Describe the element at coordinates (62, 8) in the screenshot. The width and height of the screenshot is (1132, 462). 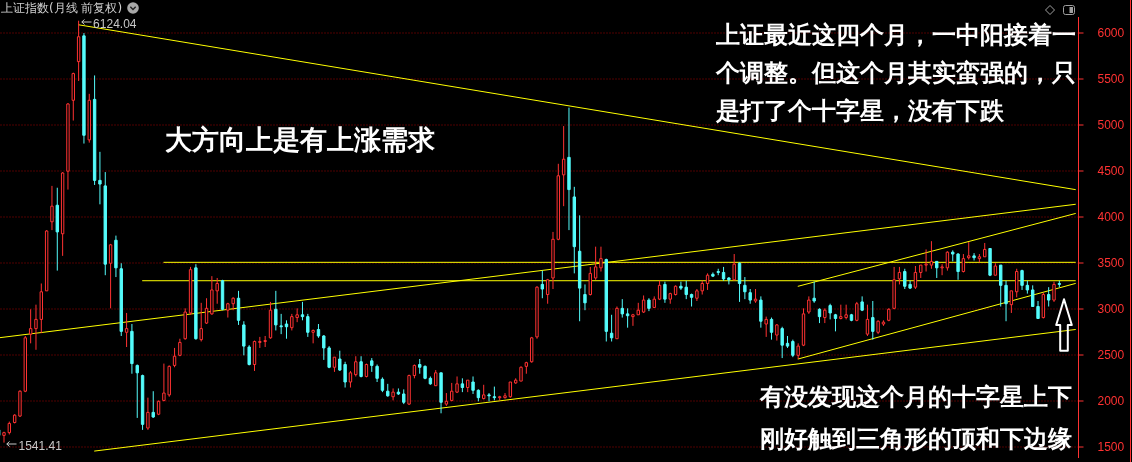
I see `chart-title: 上证指数(月线 前复权)` at that location.